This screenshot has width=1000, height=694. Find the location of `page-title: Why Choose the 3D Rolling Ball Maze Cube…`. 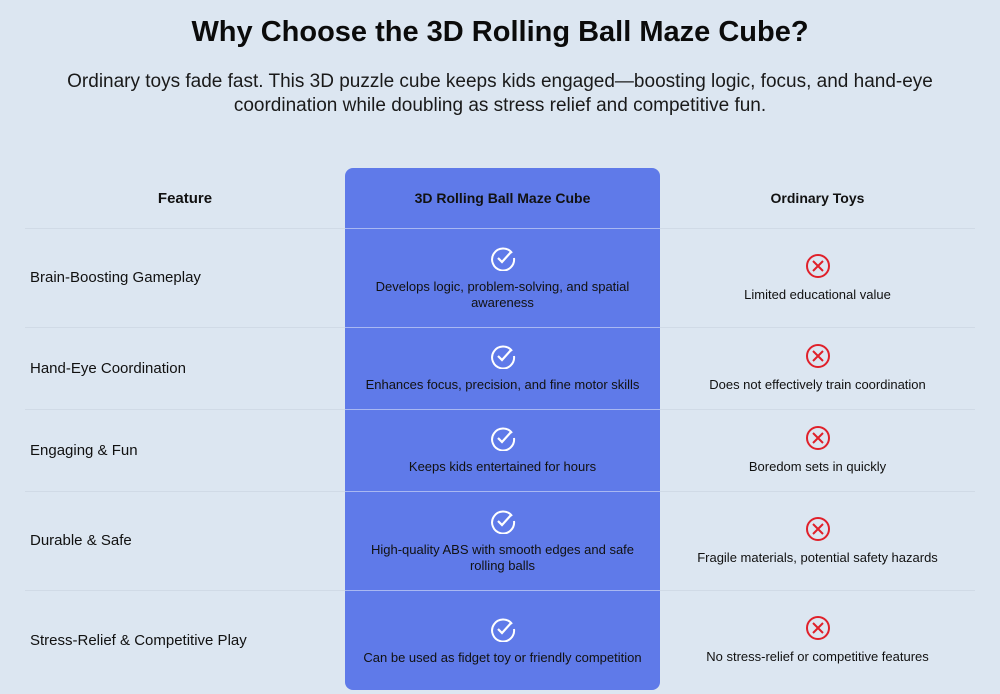

page-title: Why Choose the 3D Rolling Ball Maze Cube… is located at coordinates (500, 32).